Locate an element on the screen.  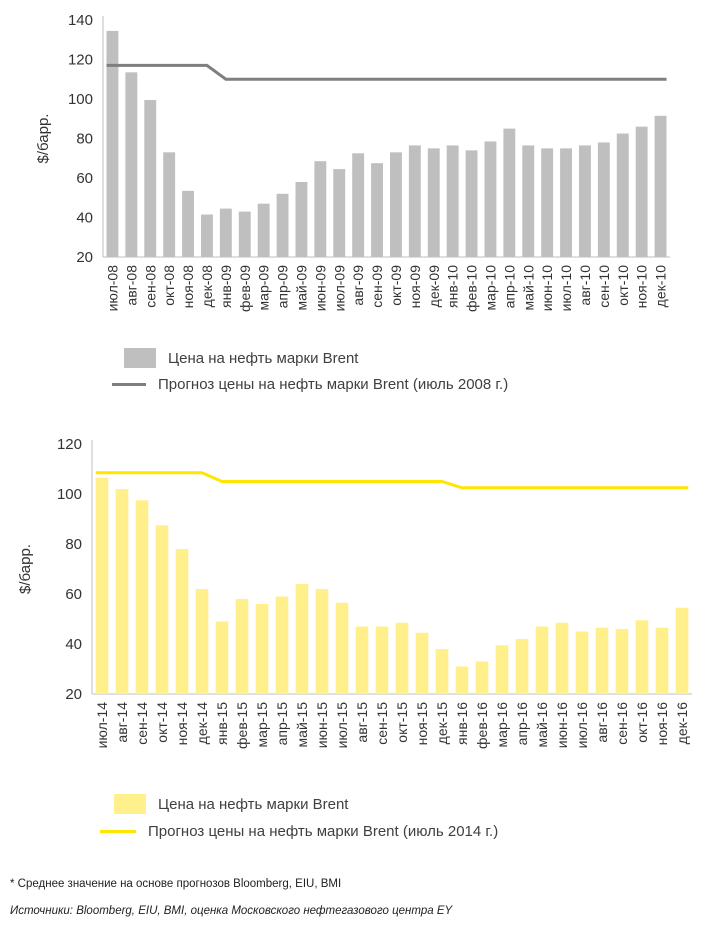
bar-июн-09 is located at coordinates (320, 209).